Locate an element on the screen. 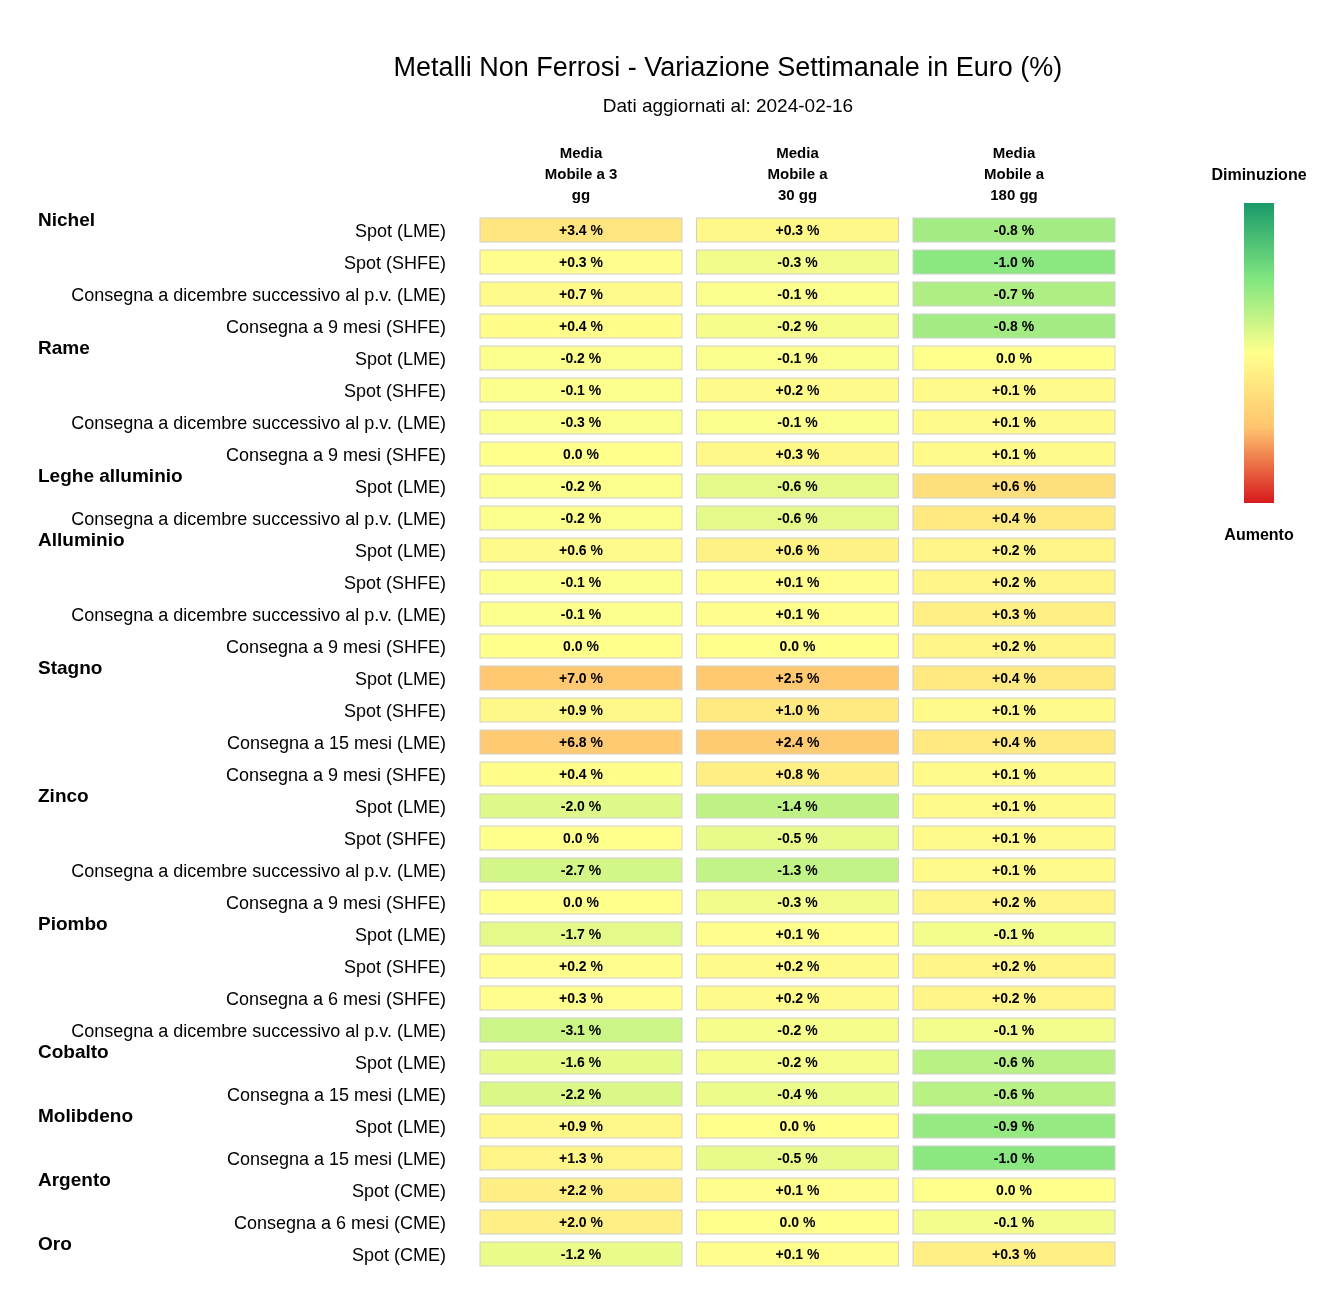 Image resolution: width=1320 pixels, height=1305 pixels. x-tick-label: Media Mobile a 180 gg is located at coordinates (1014, 173).